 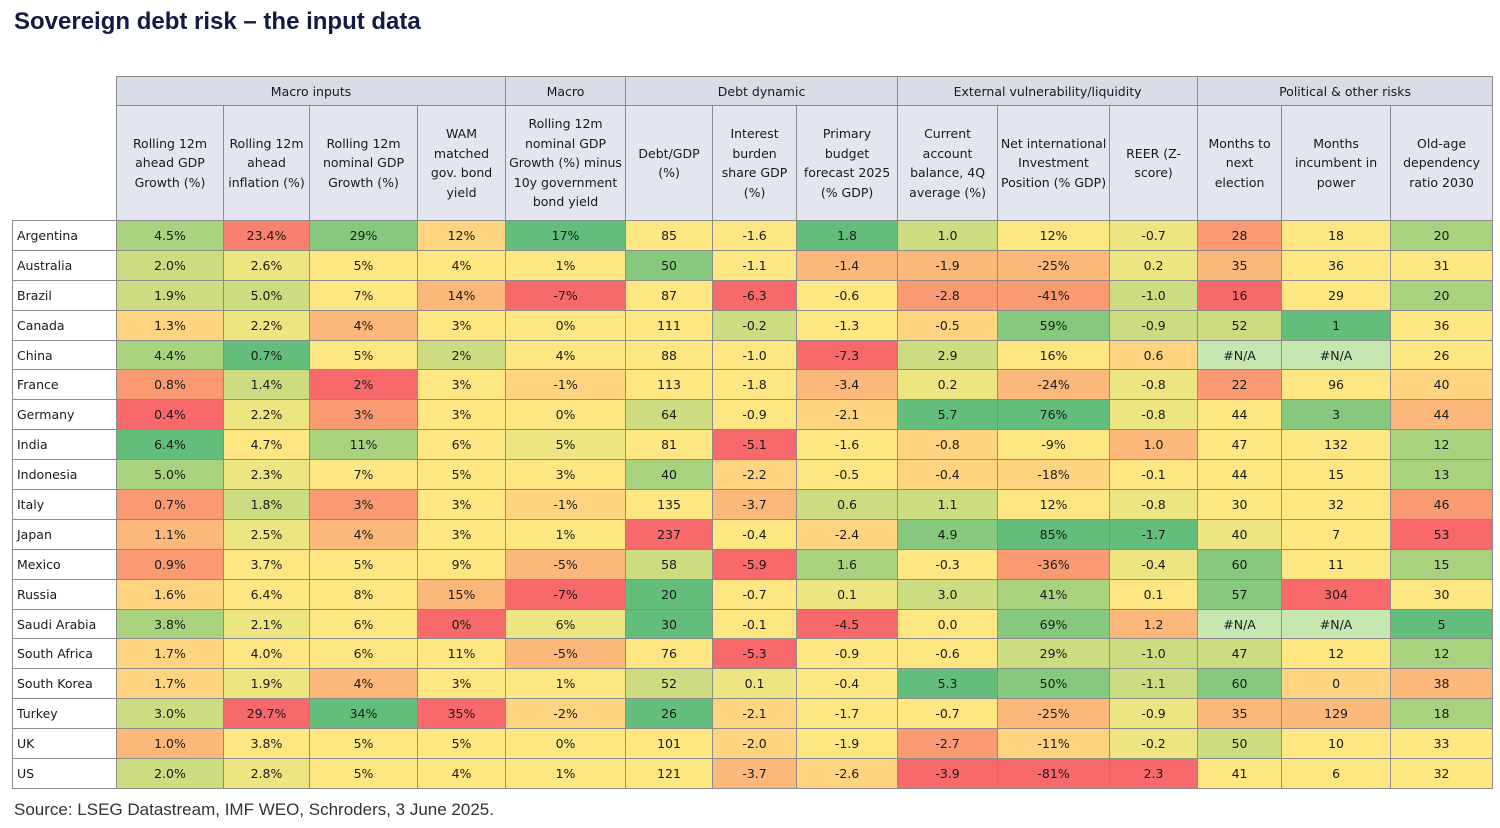 What do you see at coordinates (1442, 624) in the screenshot?
I see `value-cell: 5` at bounding box center [1442, 624].